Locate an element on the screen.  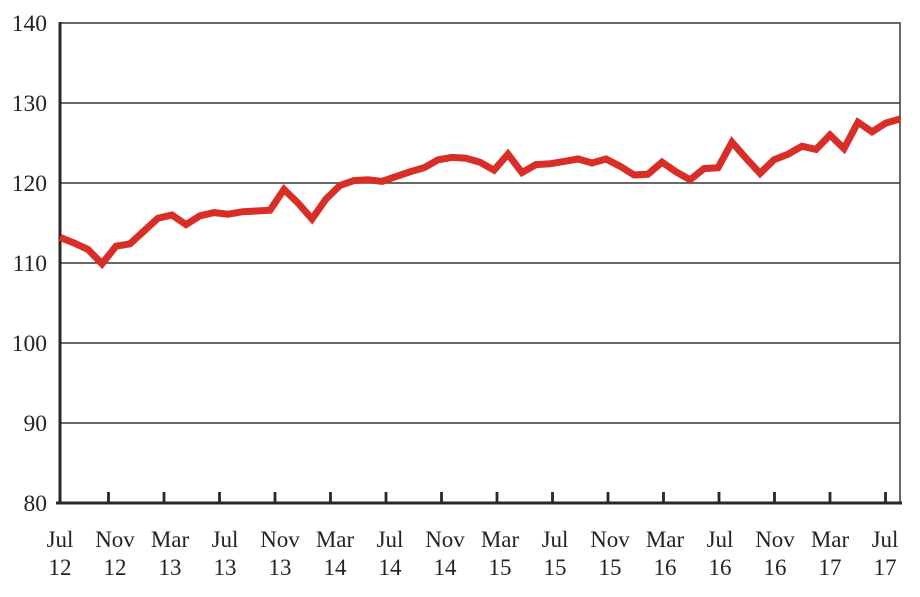
y-tick-label: 80 is located at coordinates (36, 504).